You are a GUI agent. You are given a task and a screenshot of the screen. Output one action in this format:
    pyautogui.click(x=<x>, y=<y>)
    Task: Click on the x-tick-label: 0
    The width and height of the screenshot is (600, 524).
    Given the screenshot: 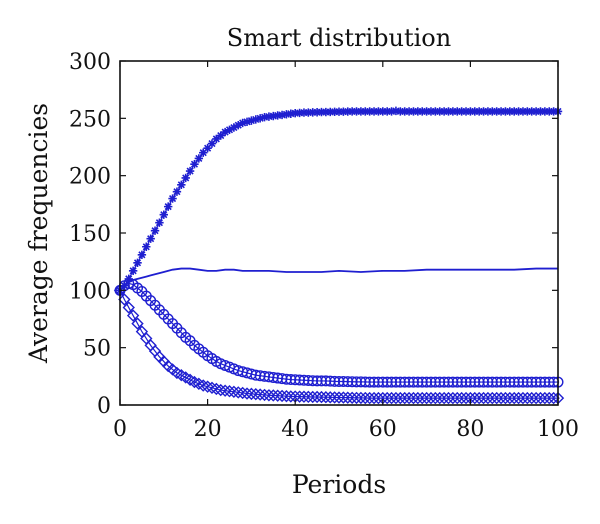 What is the action you would take?
    pyautogui.click(x=120, y=429)
    